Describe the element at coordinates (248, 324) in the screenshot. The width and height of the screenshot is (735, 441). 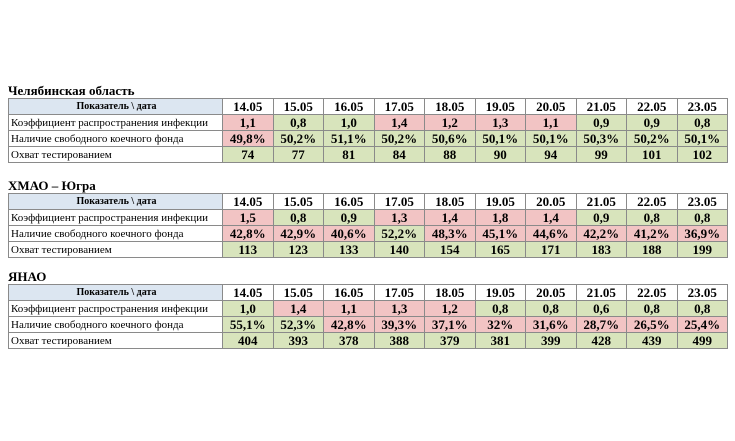
I see `value-cell: 55,1%` at that location.